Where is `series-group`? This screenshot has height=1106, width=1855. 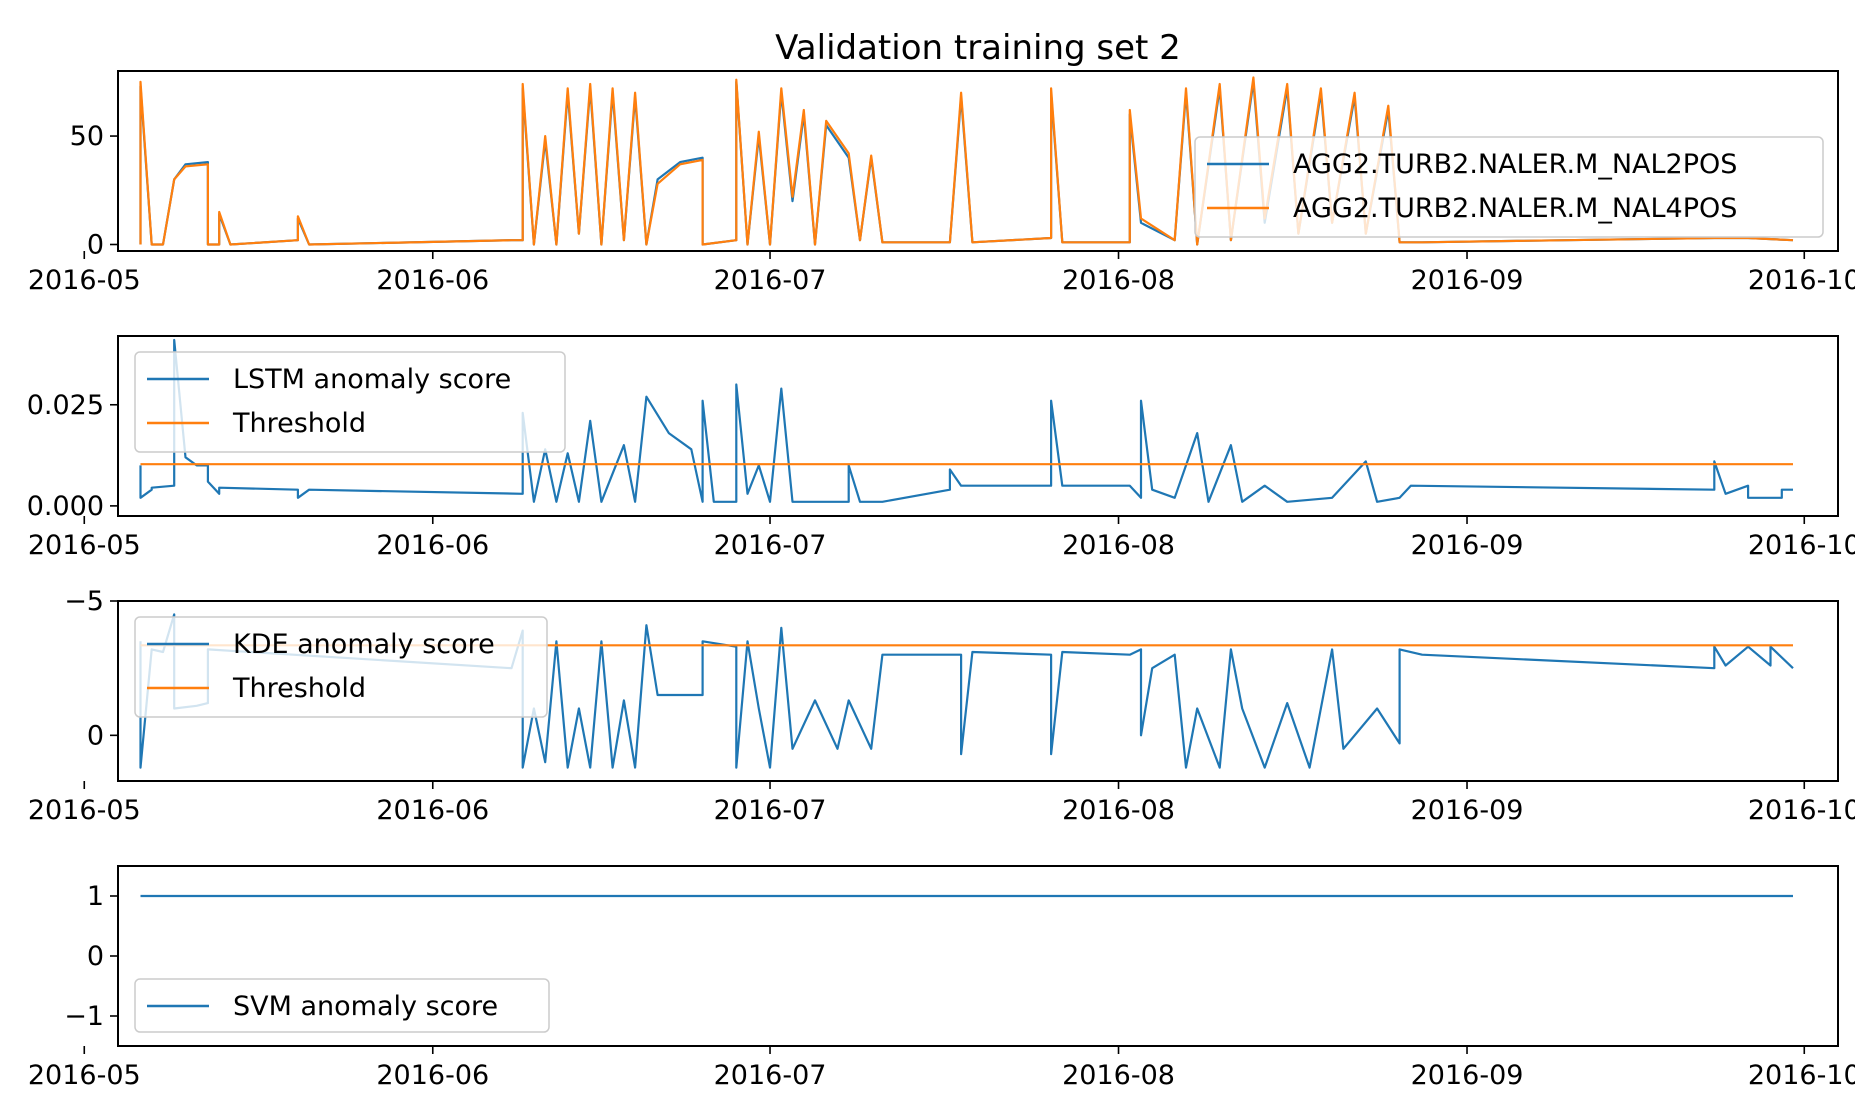 series-group is located at coordinates (966, 420).